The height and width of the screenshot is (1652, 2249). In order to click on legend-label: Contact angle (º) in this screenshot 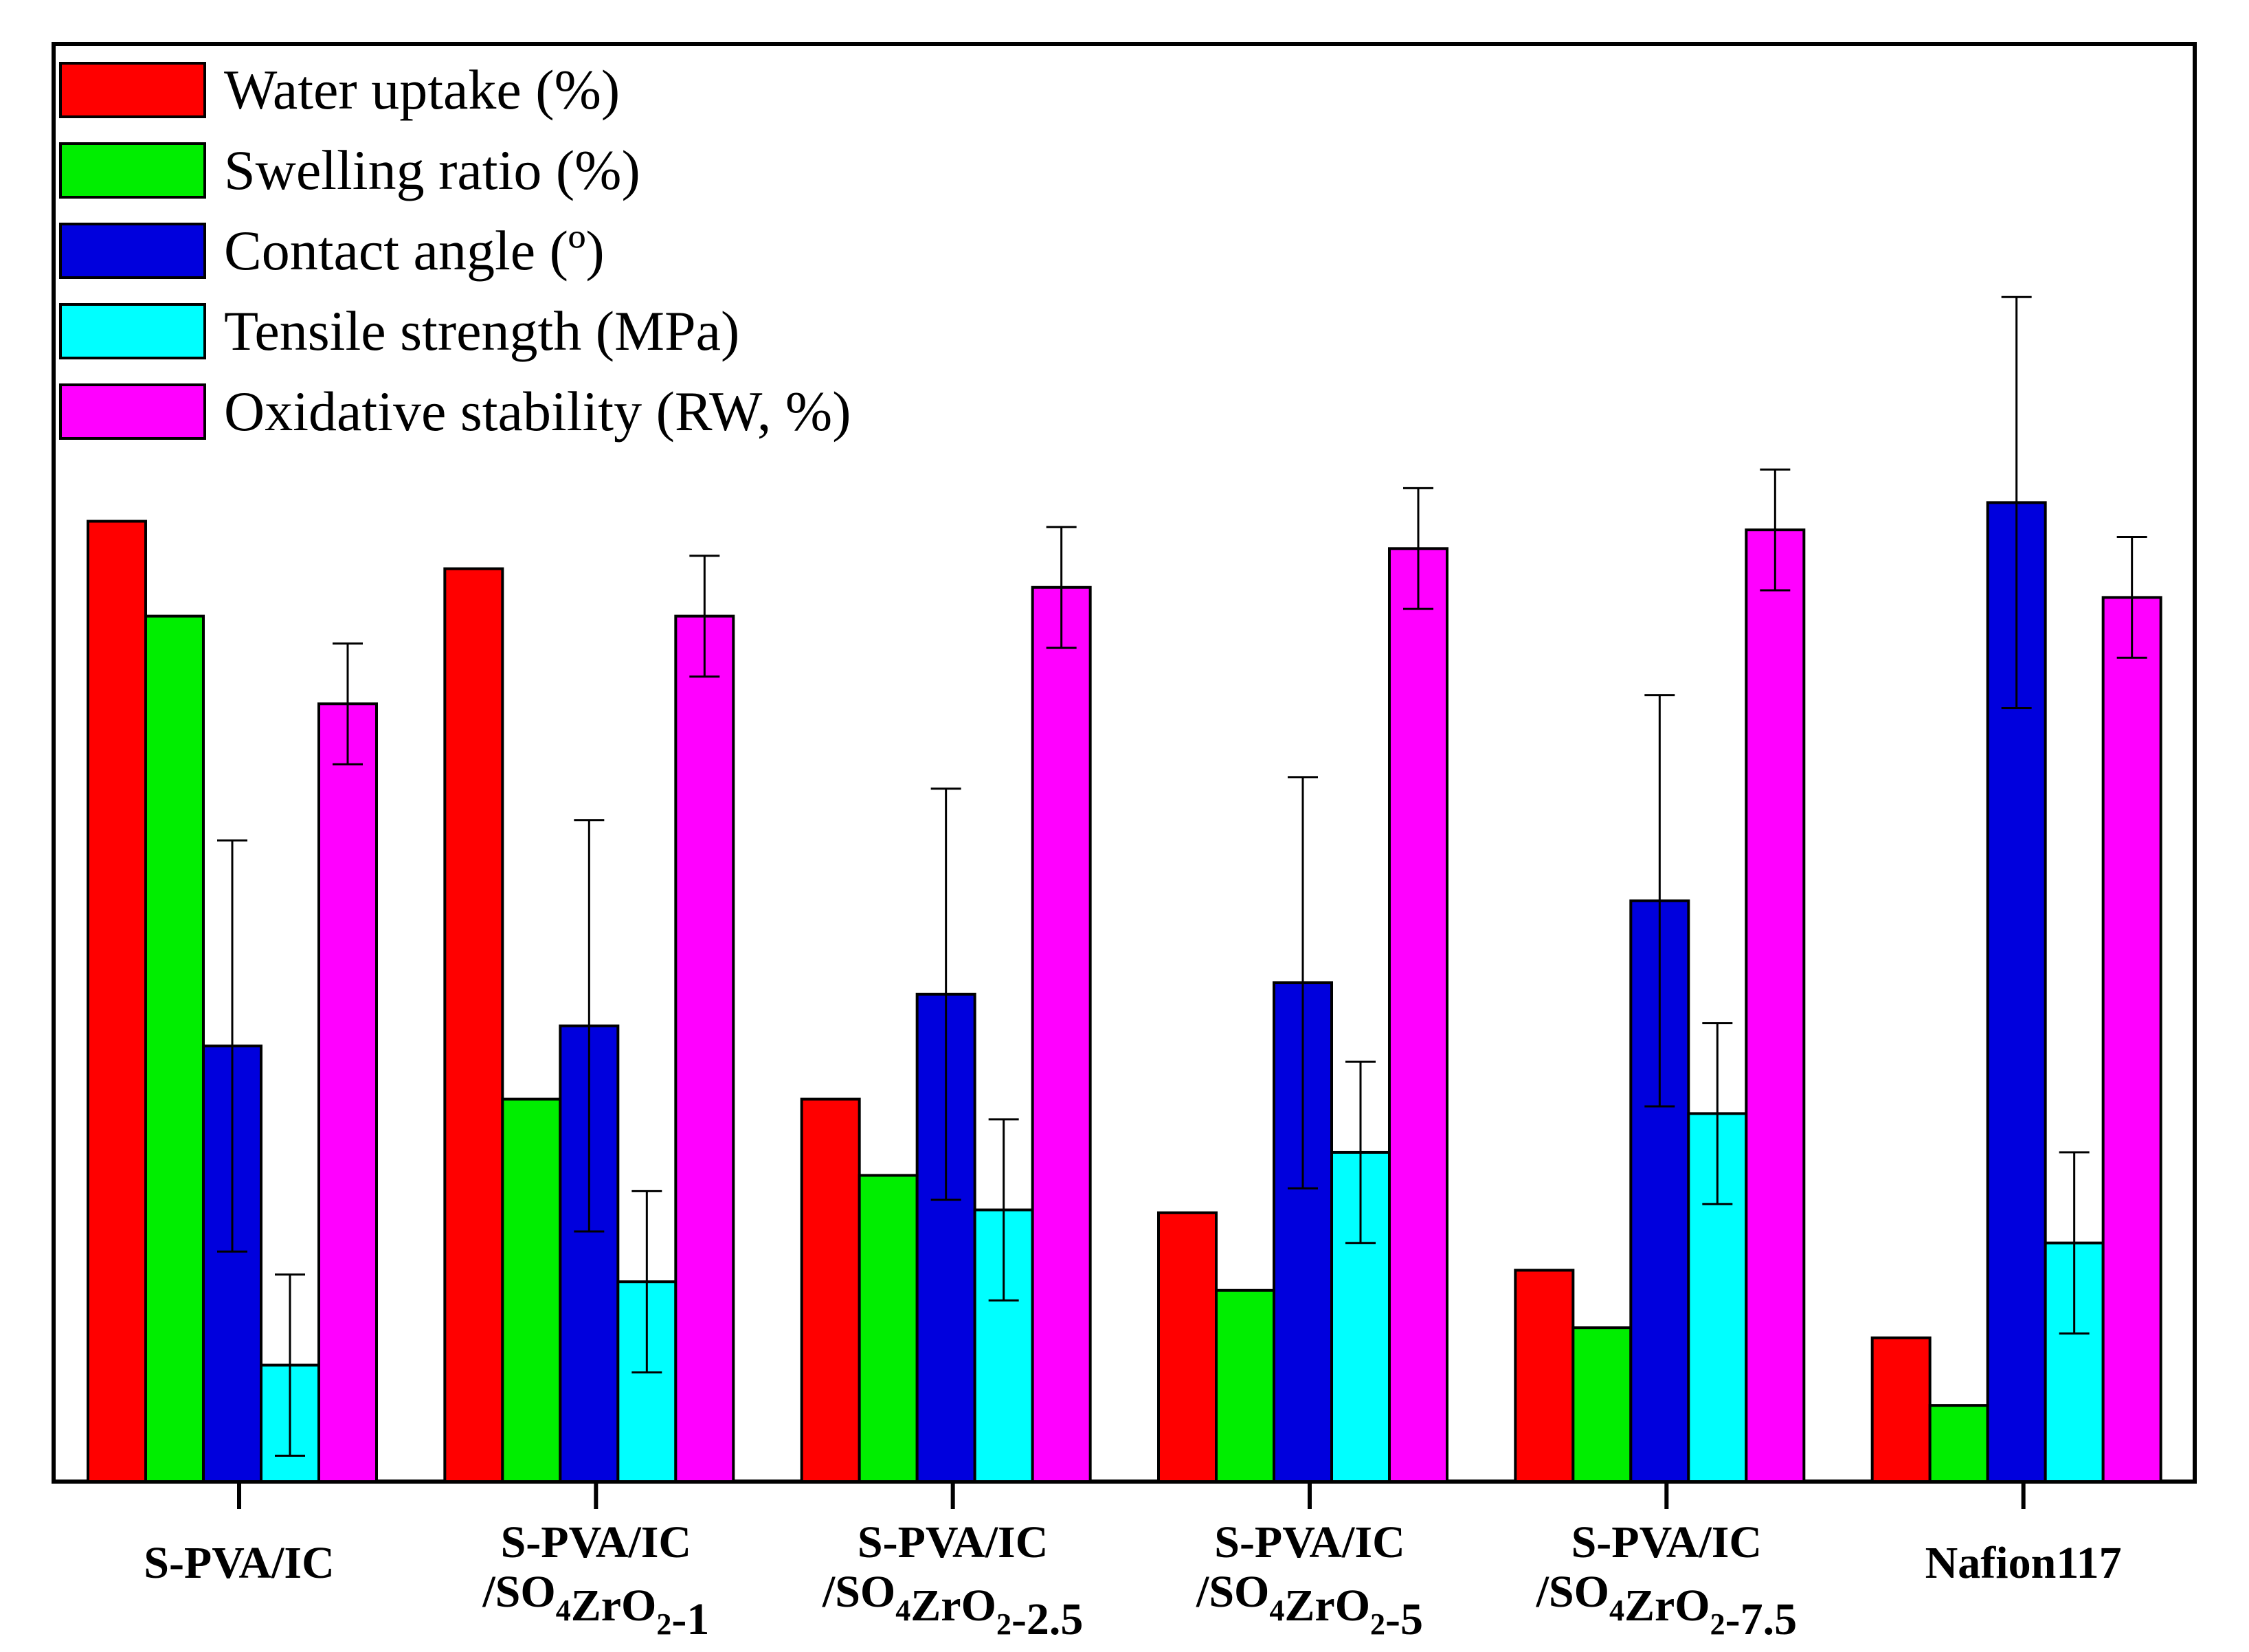, I will do `click(414, 250)`.